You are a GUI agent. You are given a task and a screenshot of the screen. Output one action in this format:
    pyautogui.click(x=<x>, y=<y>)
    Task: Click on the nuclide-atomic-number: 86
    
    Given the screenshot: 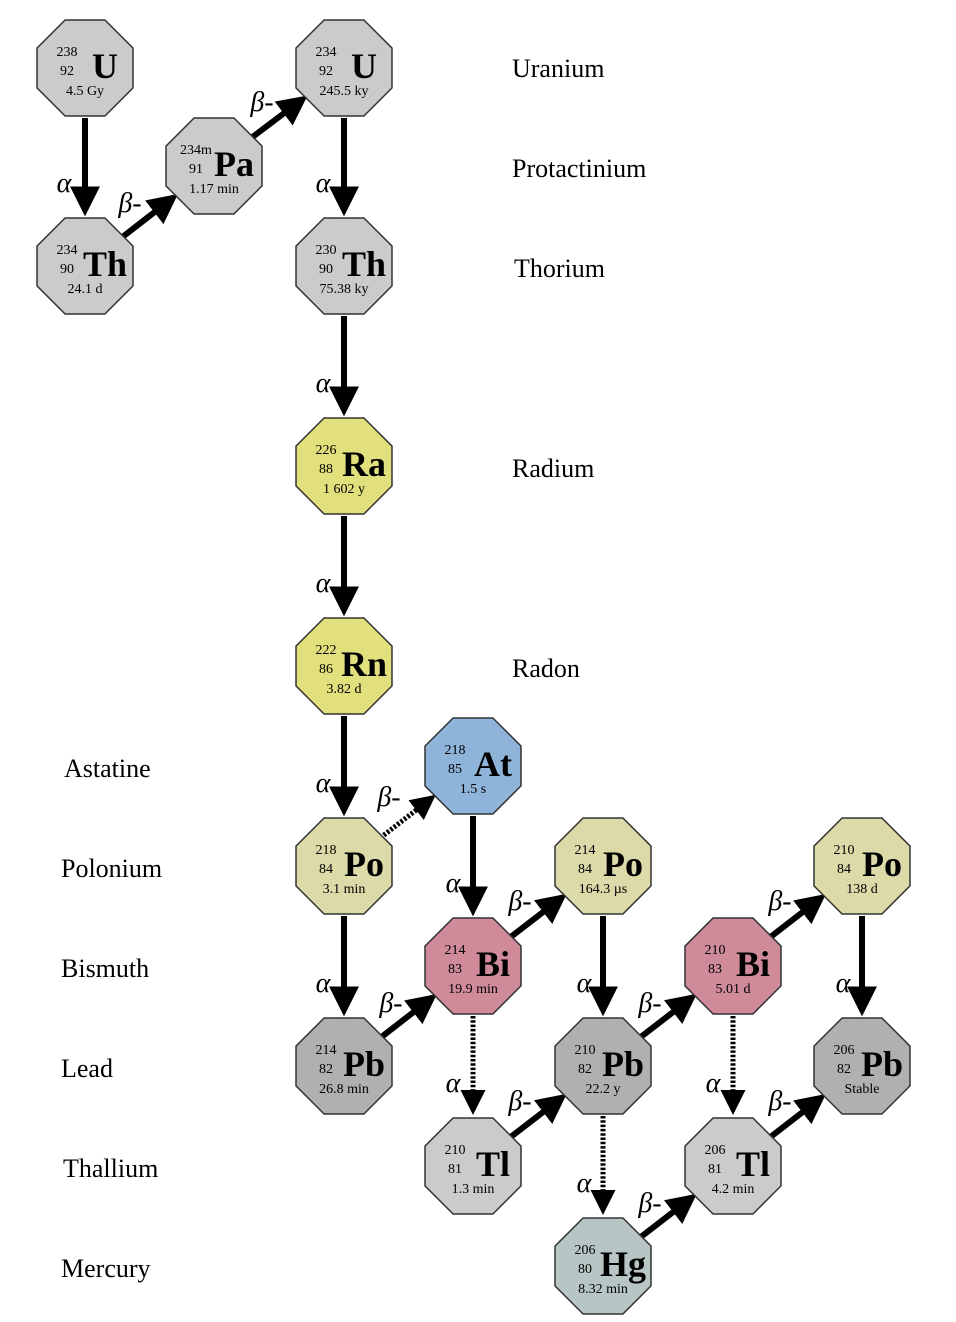 What is the action you would take?
    pyautogui.click(x=326, y=669)
    